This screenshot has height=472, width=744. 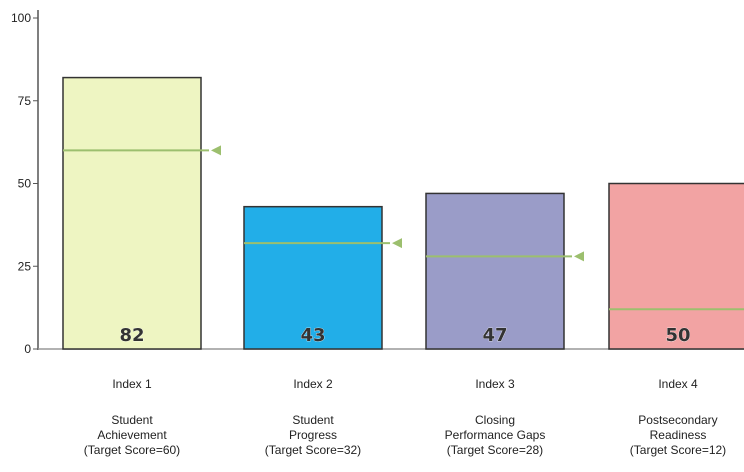 I want to click on category-name-label: Achievement, so click(x=132, y=435).